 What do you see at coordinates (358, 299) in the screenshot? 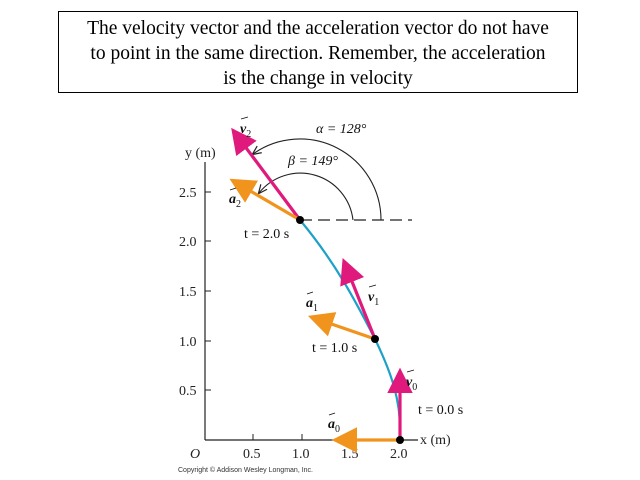
I see `velocity-vector-v1` at bounding box center [358, 299].